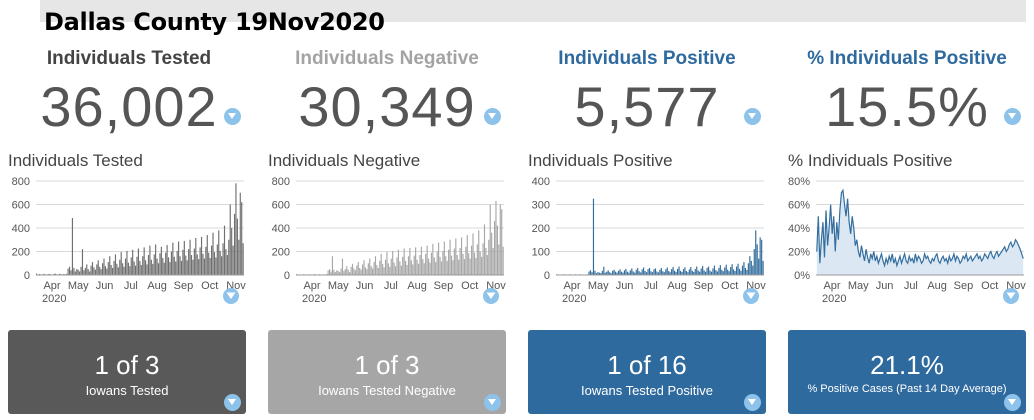  I want to click on header-bar, so click(533, 11).